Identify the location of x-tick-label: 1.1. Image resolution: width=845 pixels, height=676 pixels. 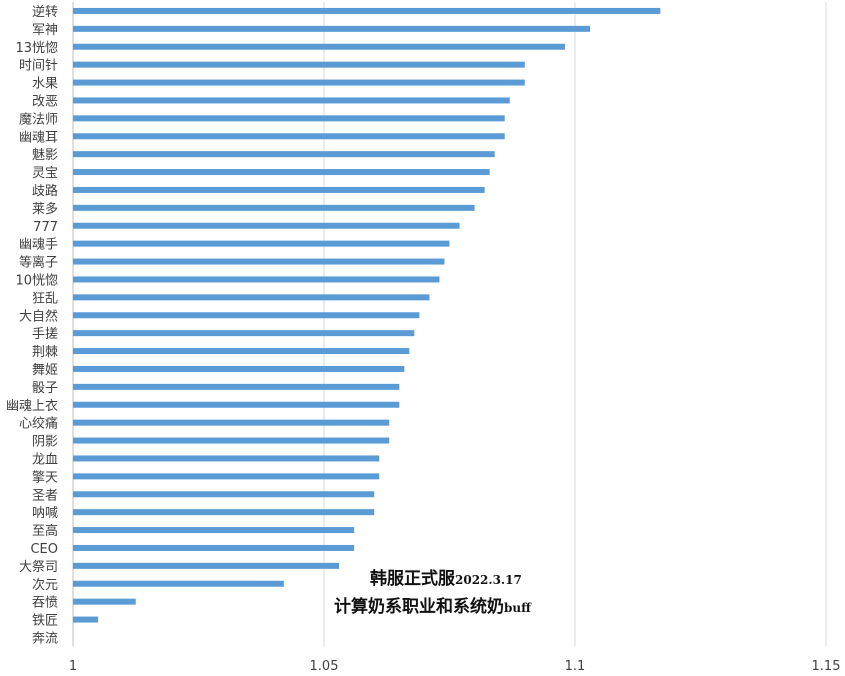
(575, 666).